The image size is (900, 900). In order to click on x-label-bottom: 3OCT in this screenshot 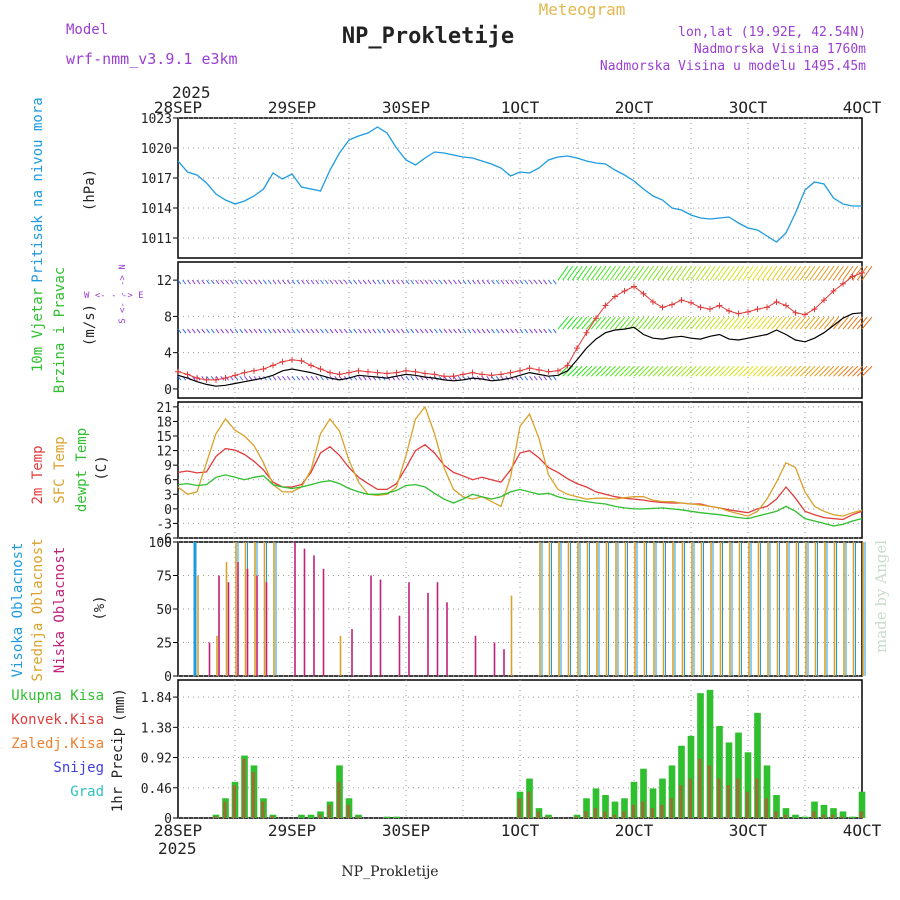, I will do `click(748, 830)`.